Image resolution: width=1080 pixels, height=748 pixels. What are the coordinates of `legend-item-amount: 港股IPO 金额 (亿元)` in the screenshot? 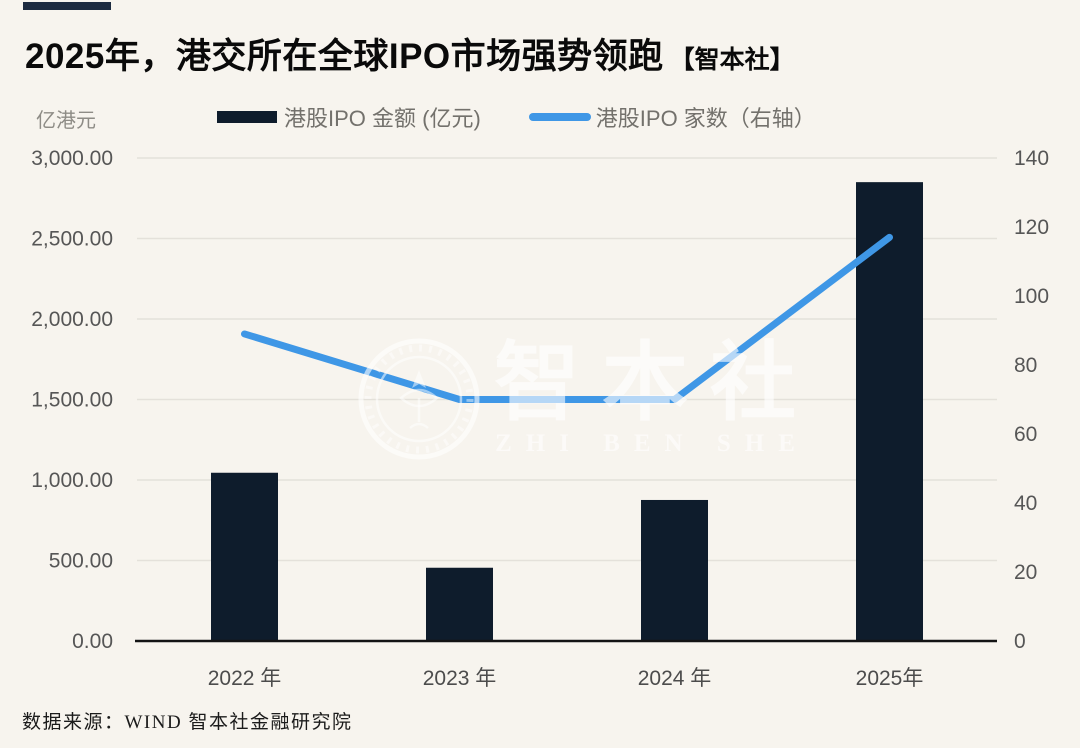 It's located at (349, 117).